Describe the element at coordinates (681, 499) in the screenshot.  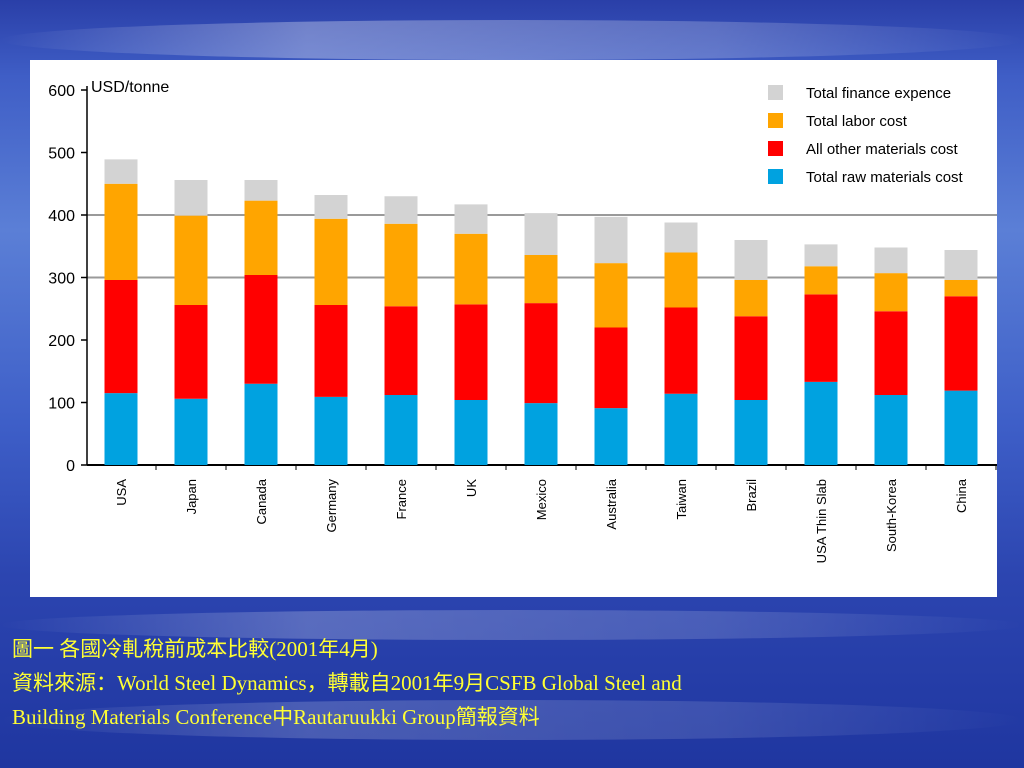
I see `x-category-label: Taiwan` at that location.